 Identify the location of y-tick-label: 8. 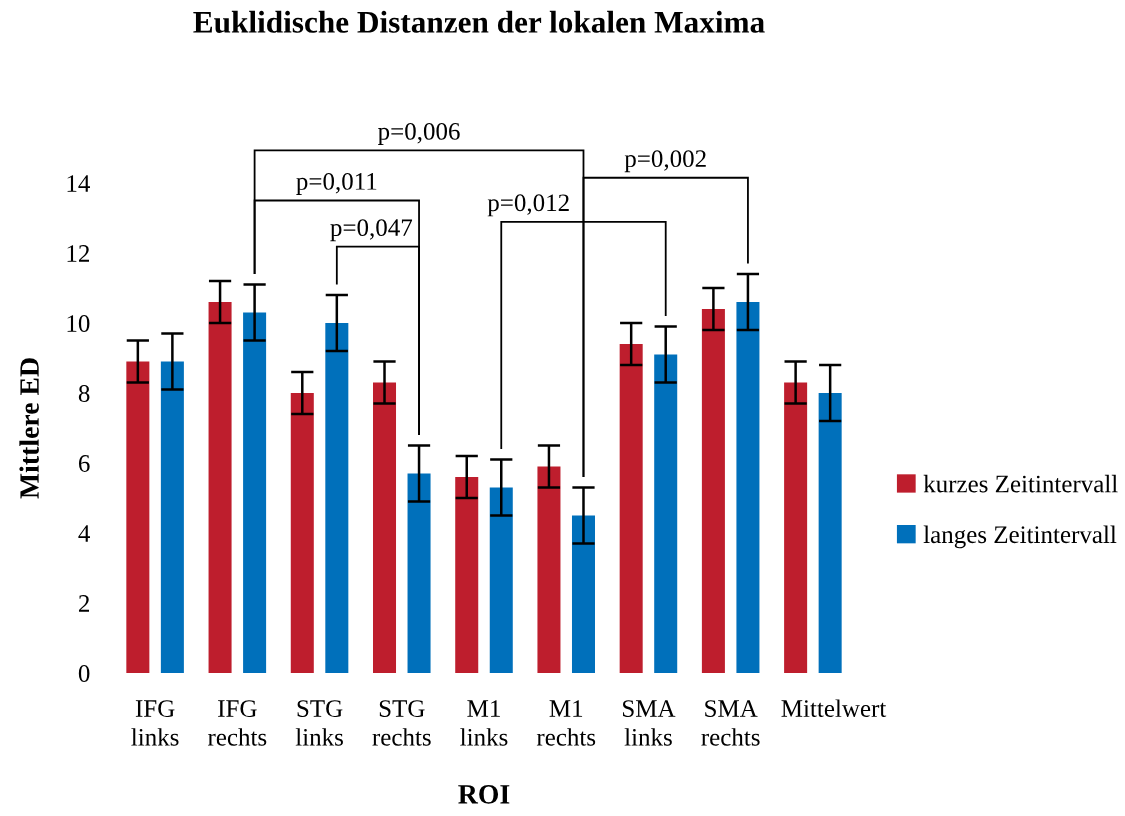
(84, 393).